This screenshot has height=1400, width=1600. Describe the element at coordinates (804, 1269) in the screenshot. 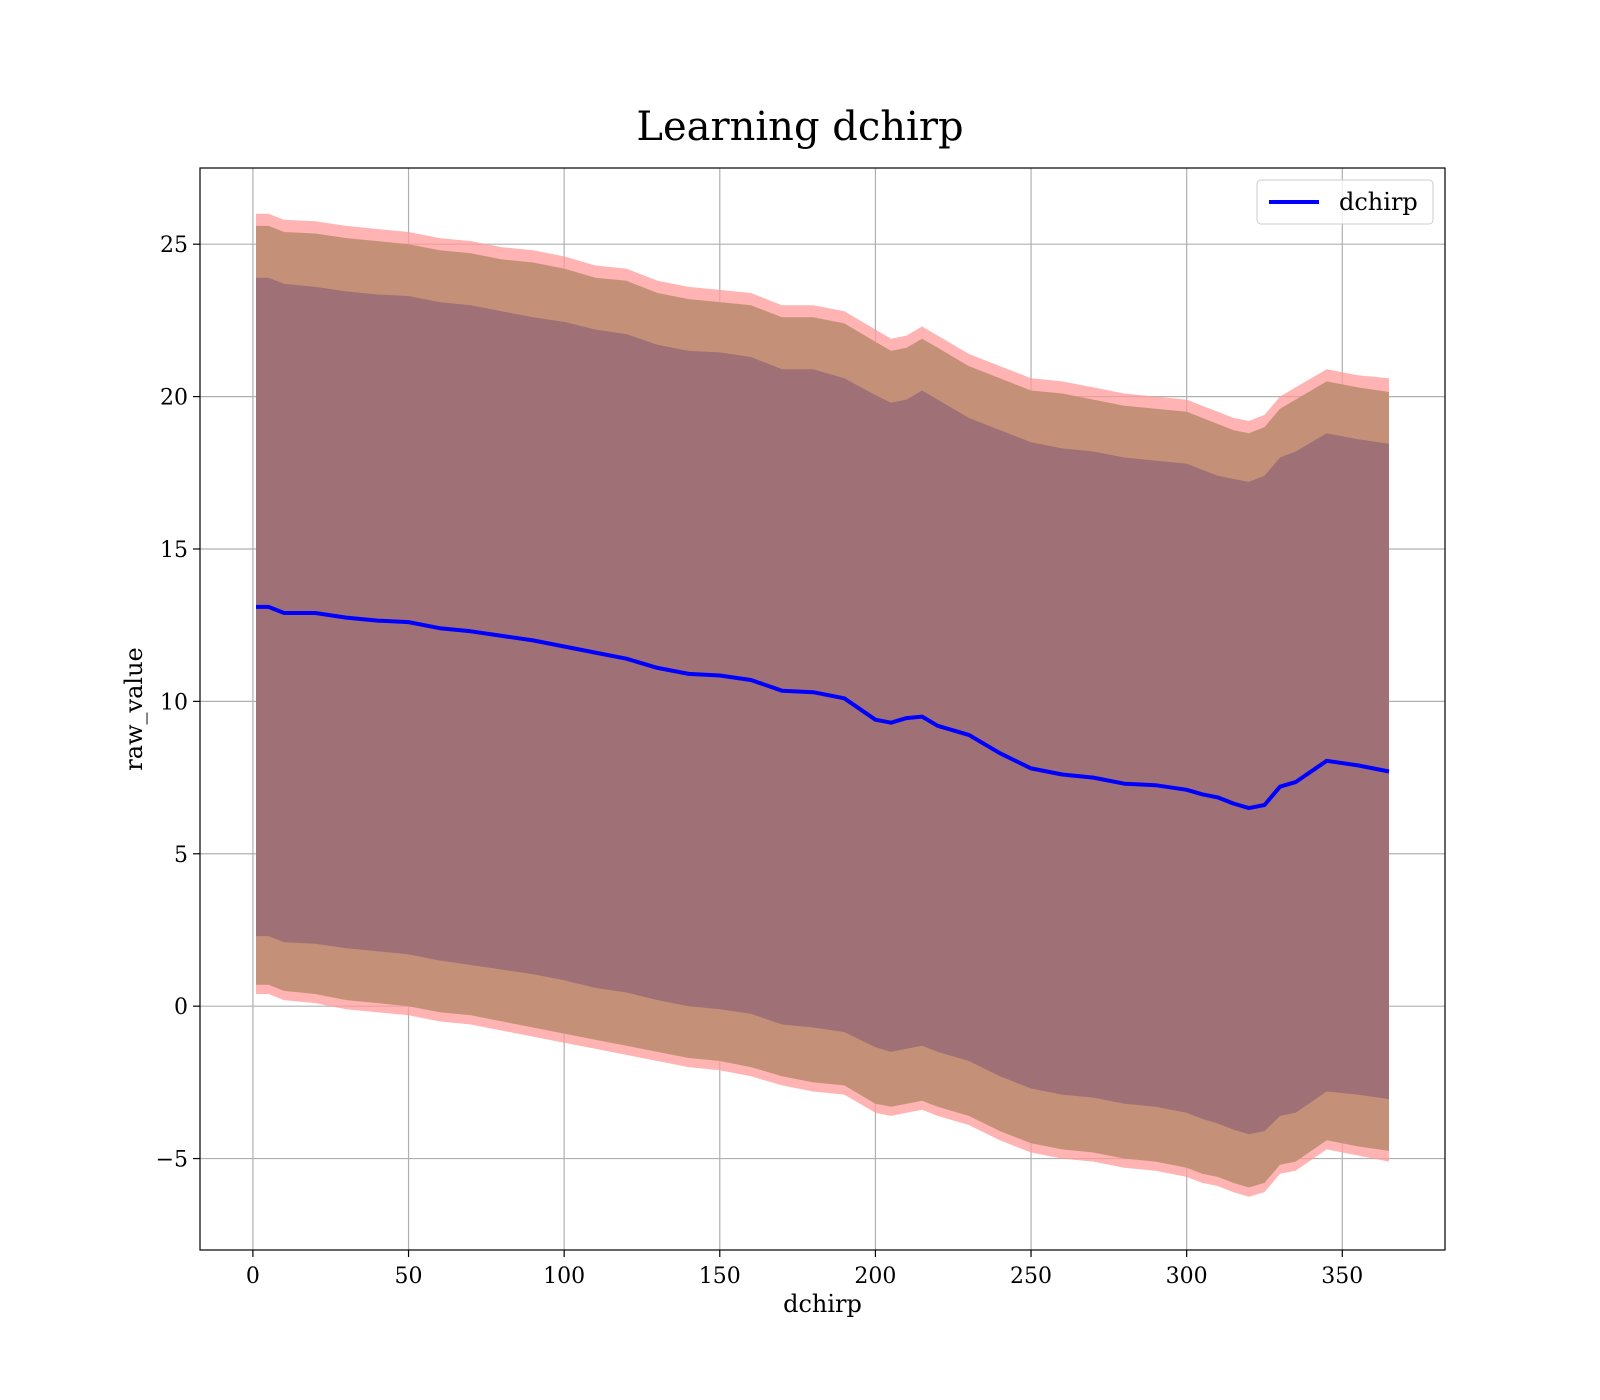

I see `x-axis-ticks: 0 50 100 150 200 250 300 350` at that location.